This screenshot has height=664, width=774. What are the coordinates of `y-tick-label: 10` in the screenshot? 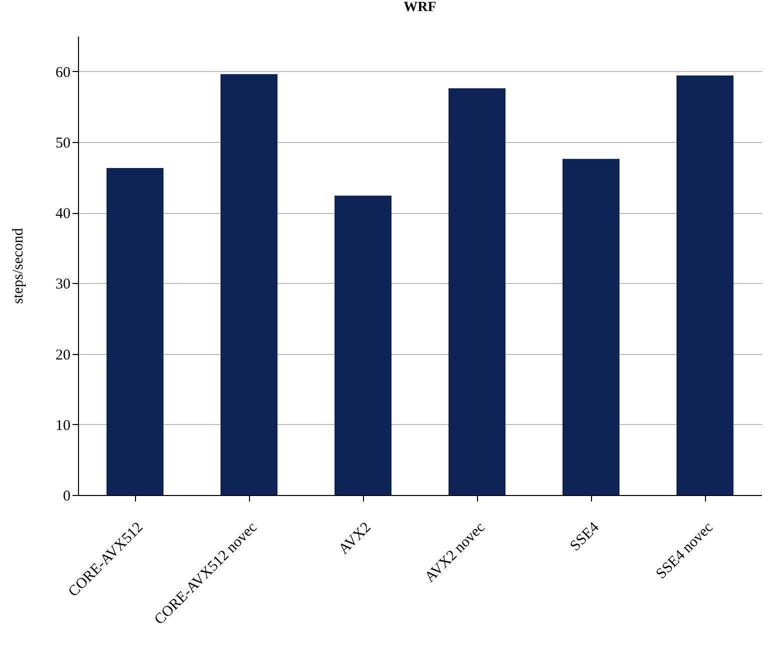 It's located at (63, 426).